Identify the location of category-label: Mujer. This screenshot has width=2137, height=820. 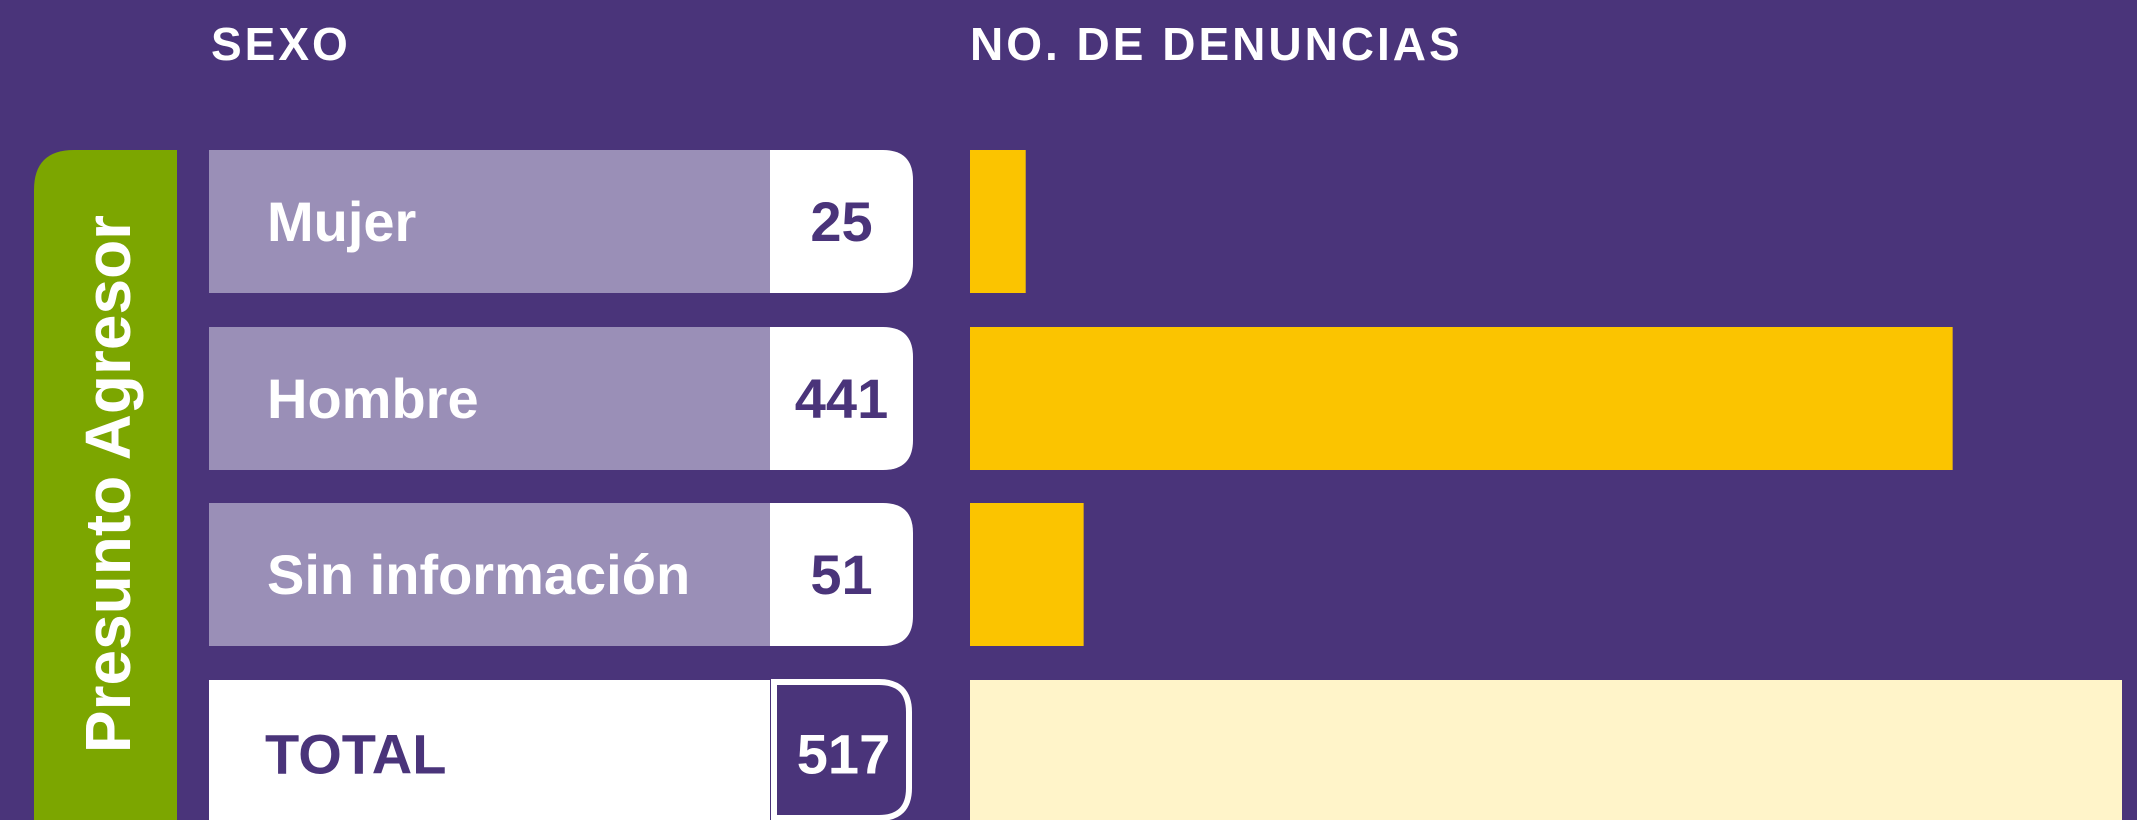
(341, 221).